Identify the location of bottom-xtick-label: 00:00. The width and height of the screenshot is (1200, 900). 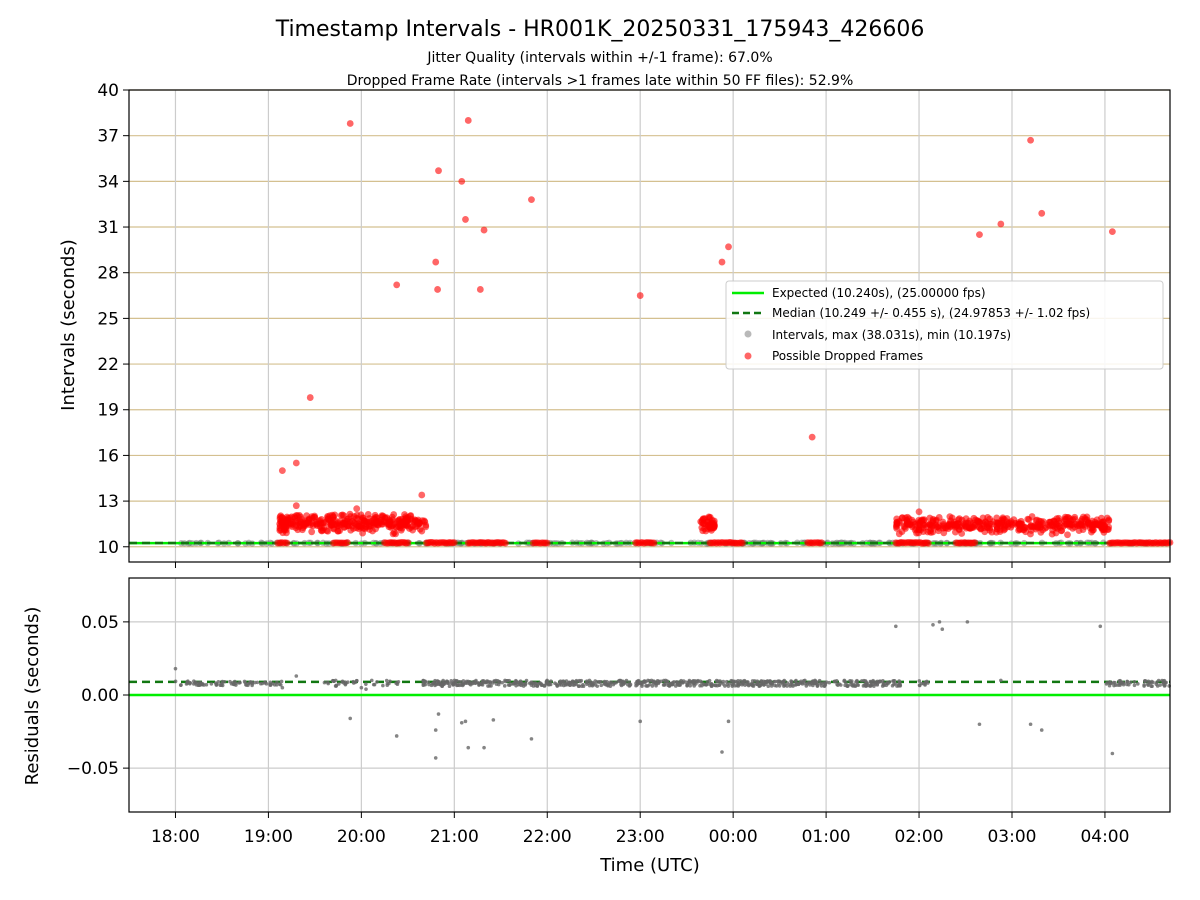
(733, 837).